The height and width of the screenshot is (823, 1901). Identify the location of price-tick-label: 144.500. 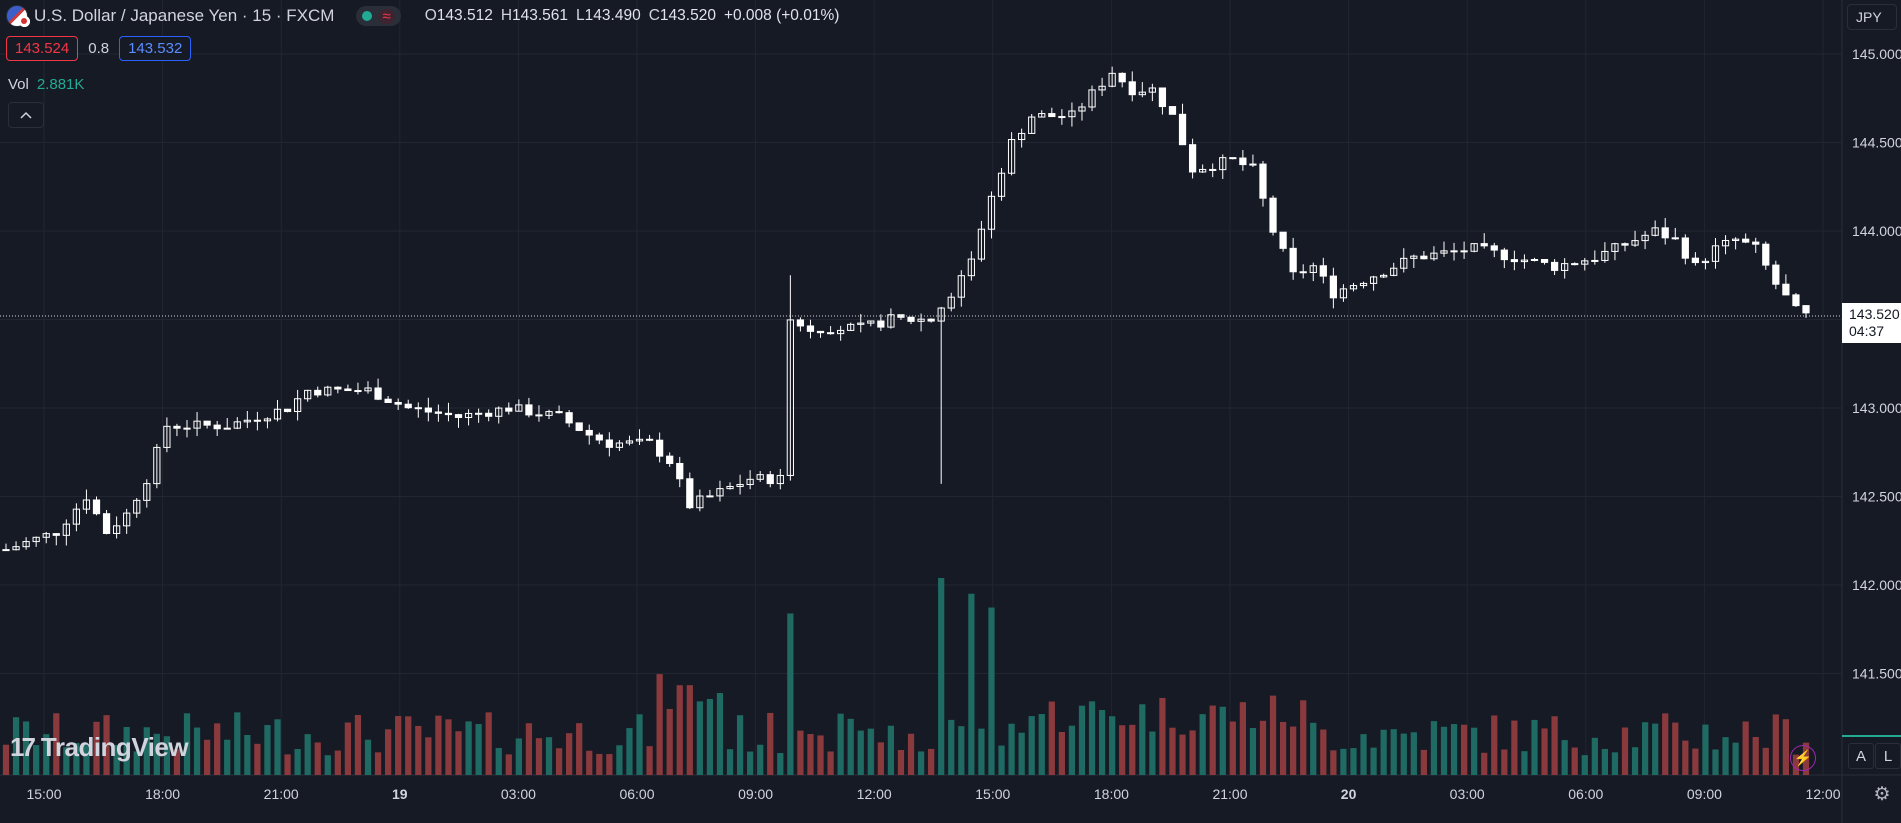
(1876, 143).